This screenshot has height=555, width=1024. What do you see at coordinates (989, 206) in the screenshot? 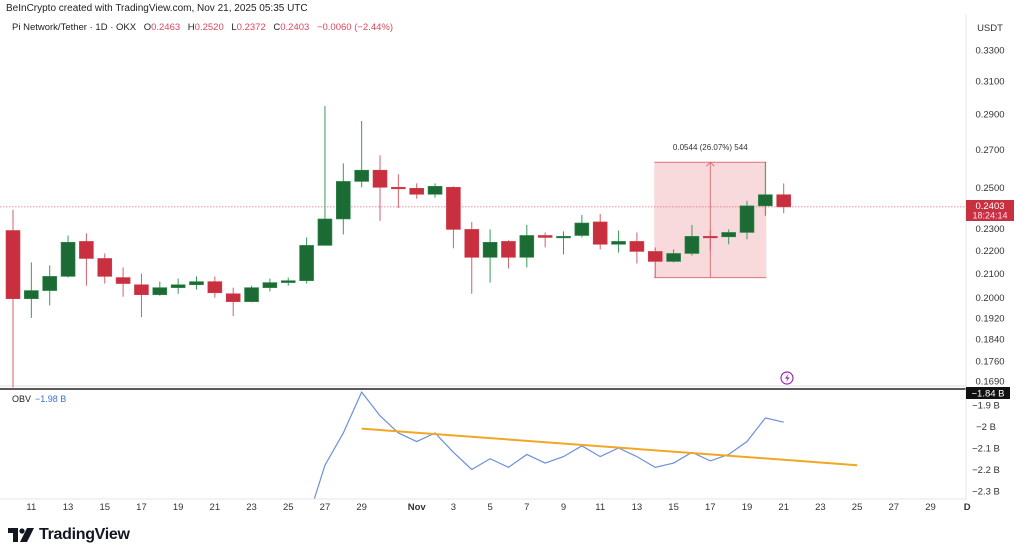
I see `price-label-value: 0.2403` at bounding box center [989, 206].